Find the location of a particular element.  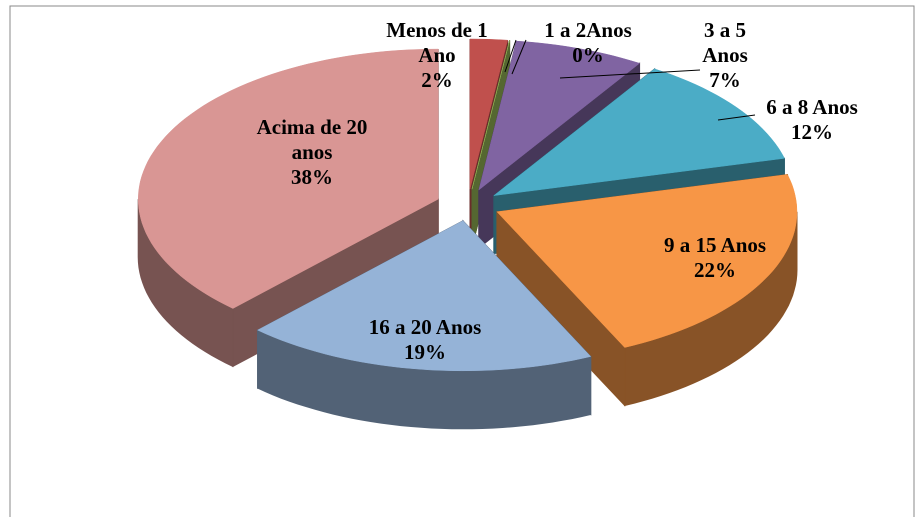

data-label: 9 a 15 Anos 22% is located at coordinates (715, 258).